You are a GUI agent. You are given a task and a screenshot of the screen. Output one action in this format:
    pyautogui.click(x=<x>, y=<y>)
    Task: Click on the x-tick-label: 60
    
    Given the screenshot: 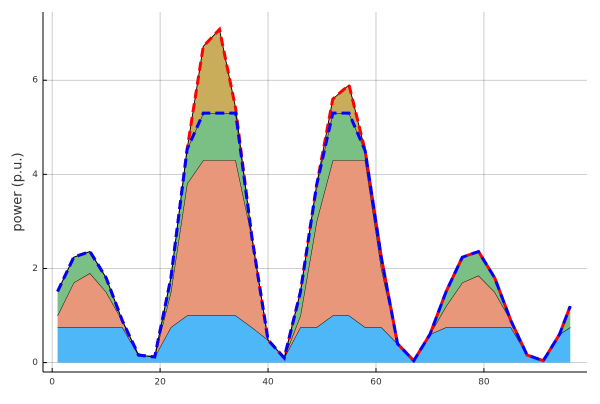 What is the action you would take?
    pyautogui.click(x=376, y=383)
    